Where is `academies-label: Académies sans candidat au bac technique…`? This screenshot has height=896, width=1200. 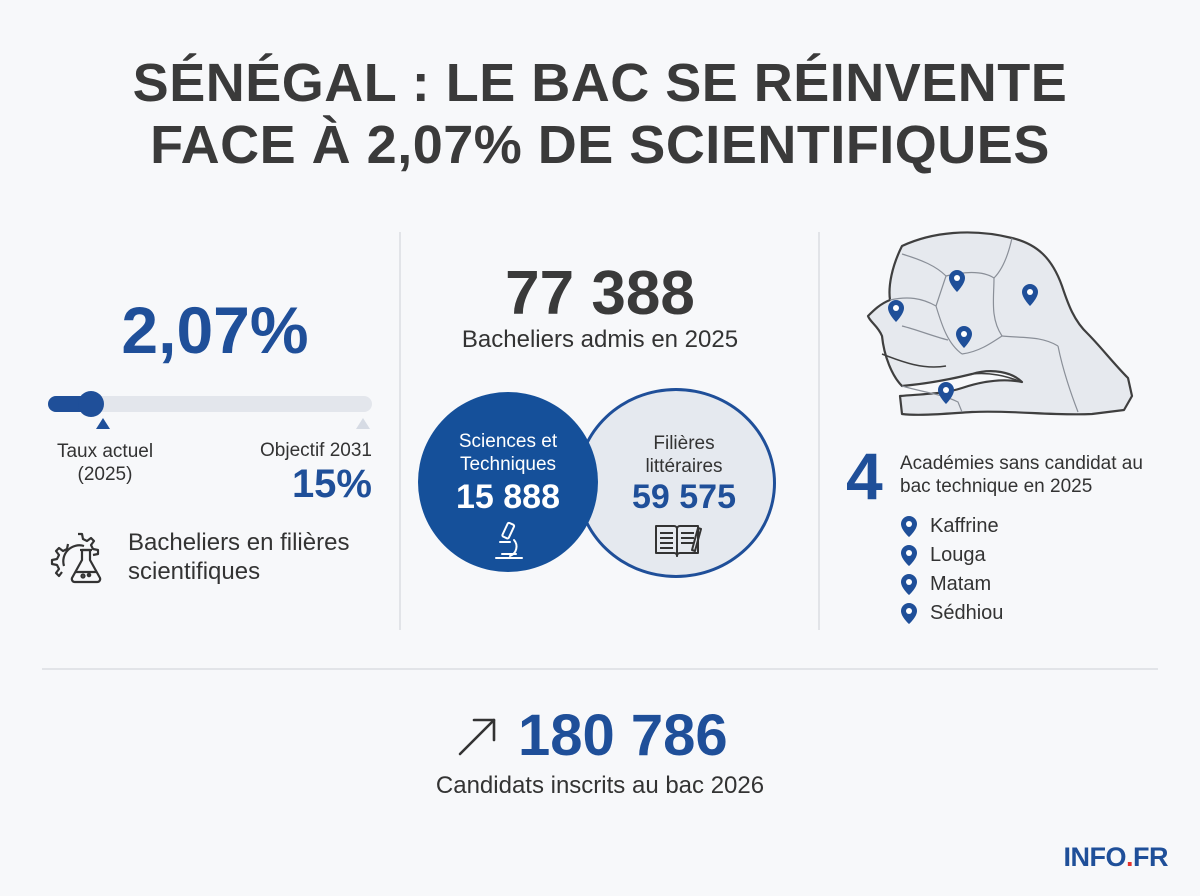 academies-label: Académies sans candidat au bac technique… is located at coordinates (1021, 475).